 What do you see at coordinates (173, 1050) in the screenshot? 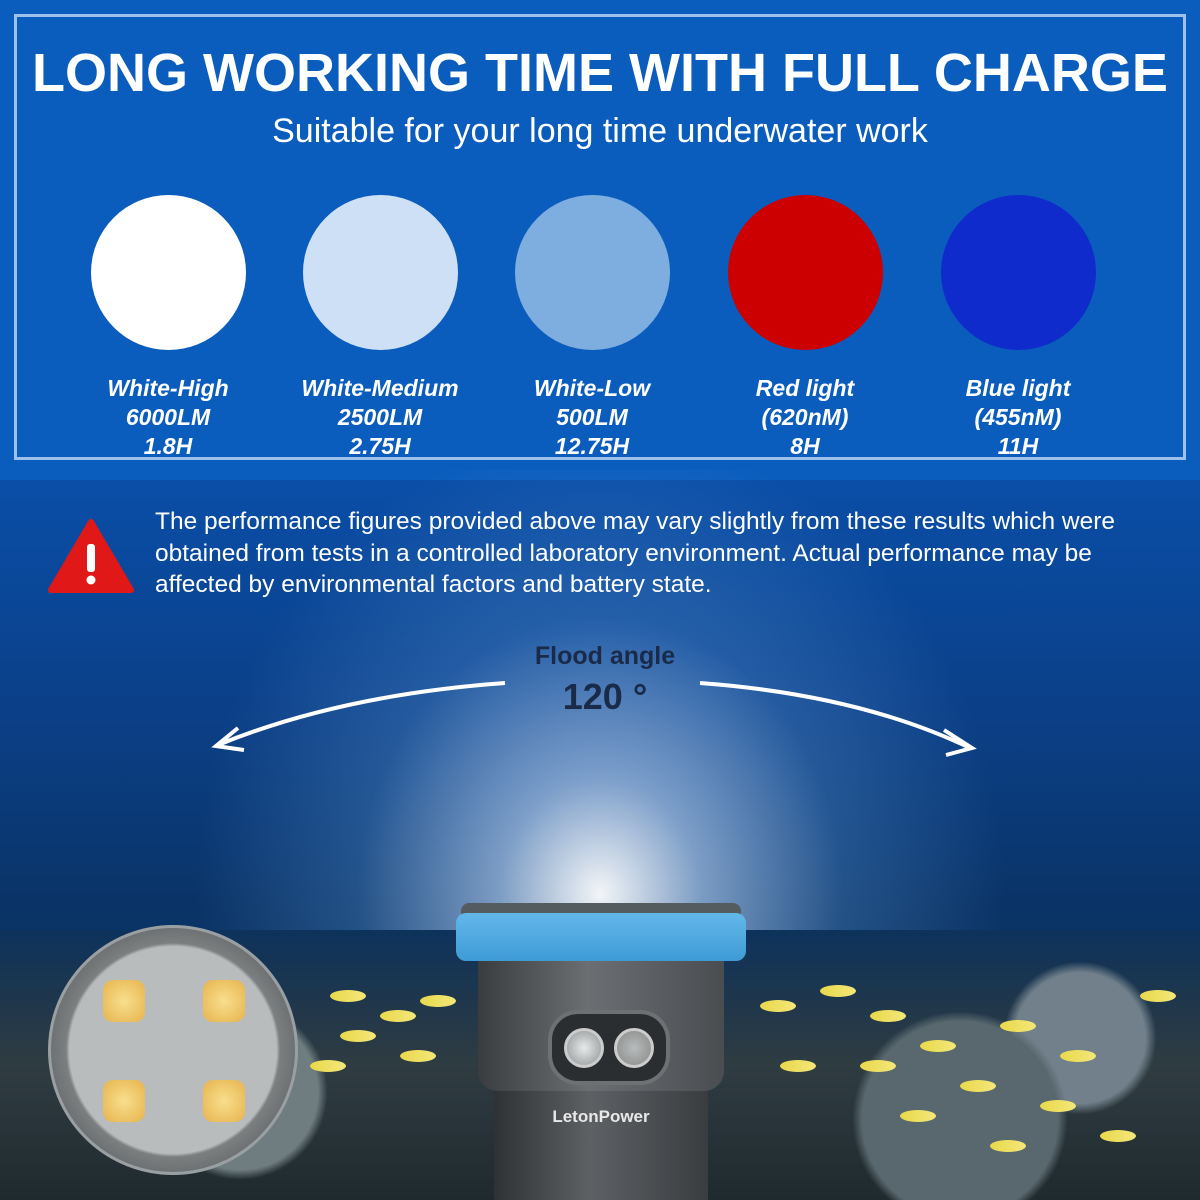
I see `lens-closeup` at bounding box center [173, 1050].